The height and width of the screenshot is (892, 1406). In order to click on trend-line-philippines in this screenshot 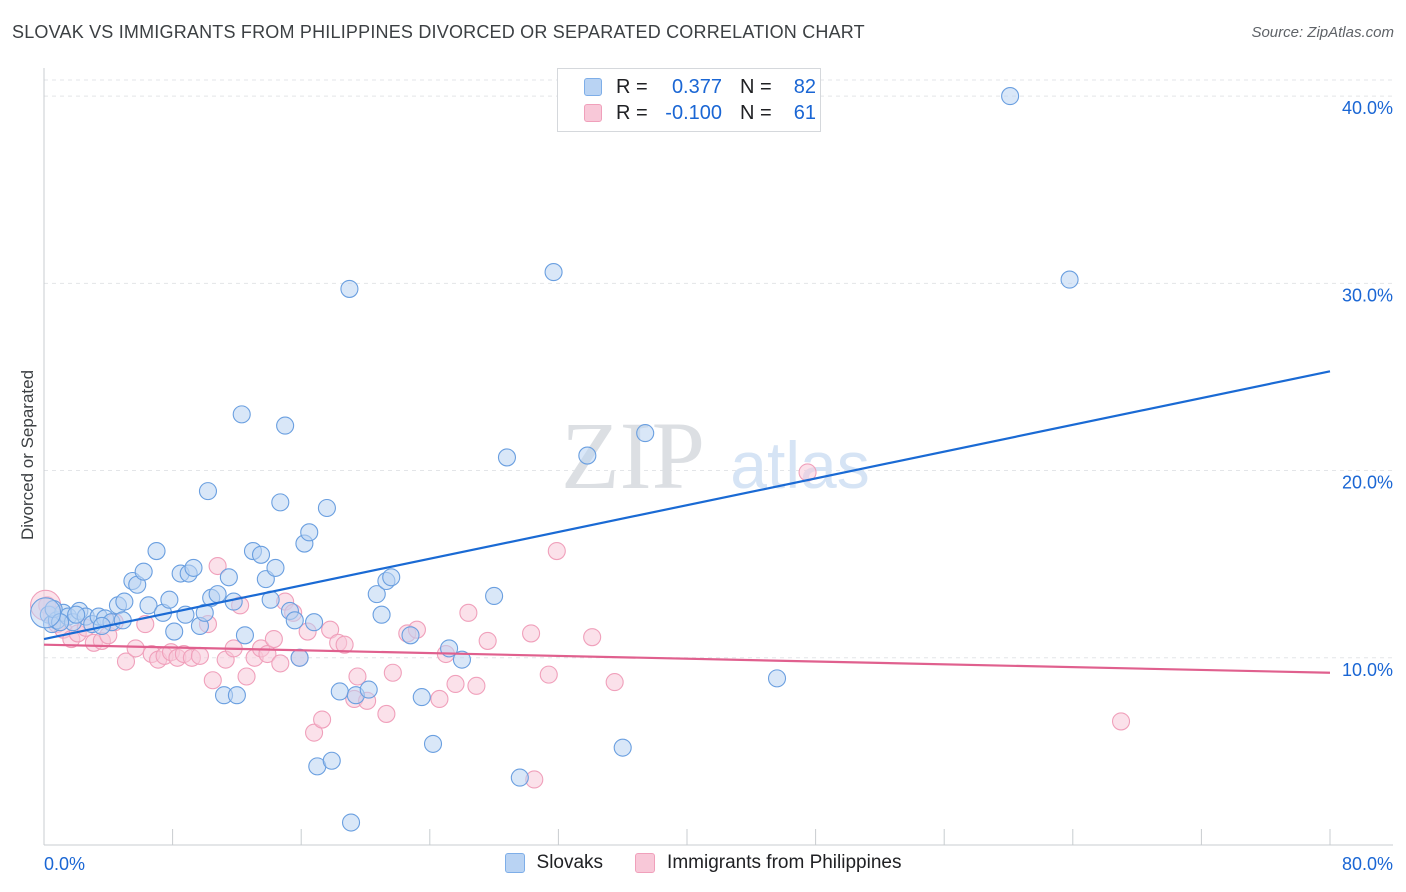, I will do `click(687, 658)`.